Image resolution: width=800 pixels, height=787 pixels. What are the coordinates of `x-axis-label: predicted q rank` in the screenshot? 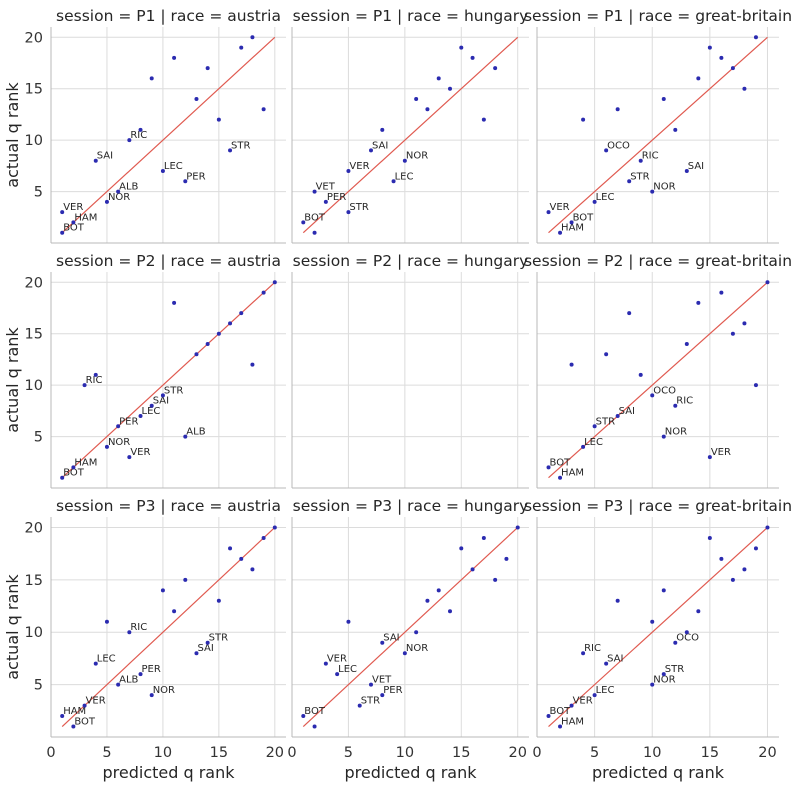 It's located at (410, 772).